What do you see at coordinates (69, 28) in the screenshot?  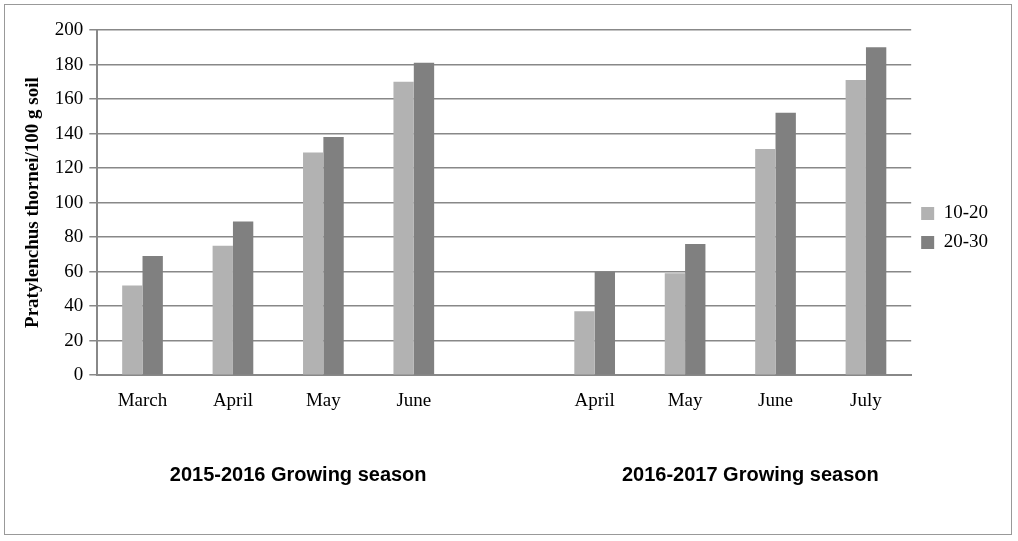 I see `y-tick-label: 200` at bounding box center [69, 28].